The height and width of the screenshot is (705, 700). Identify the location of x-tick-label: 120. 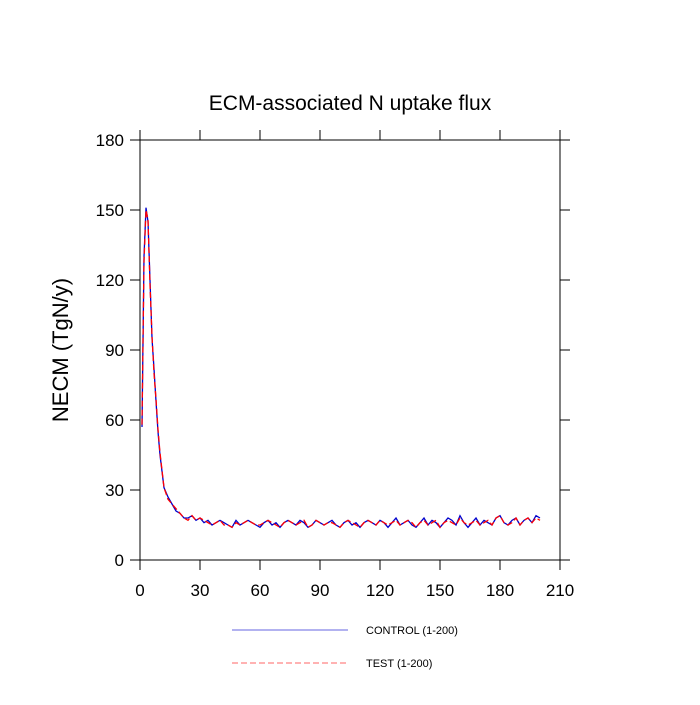
(380, 590).